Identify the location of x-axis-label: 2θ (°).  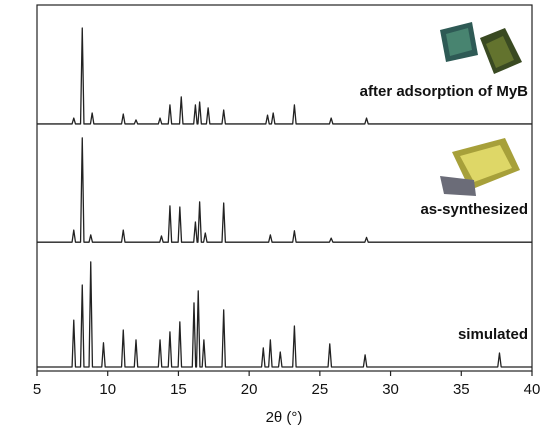
(284, 417).